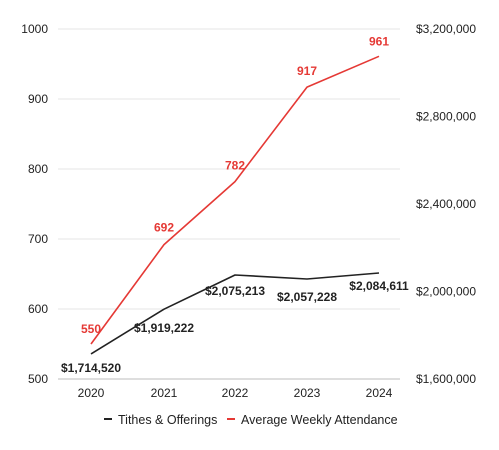 Image resolution: width=499 pixels, height=450 pixels. What do you see at coordinates (446, 117) in the screenshot?
I see `right-tick-label: $2,800,000` at bounding box center [446, 117].